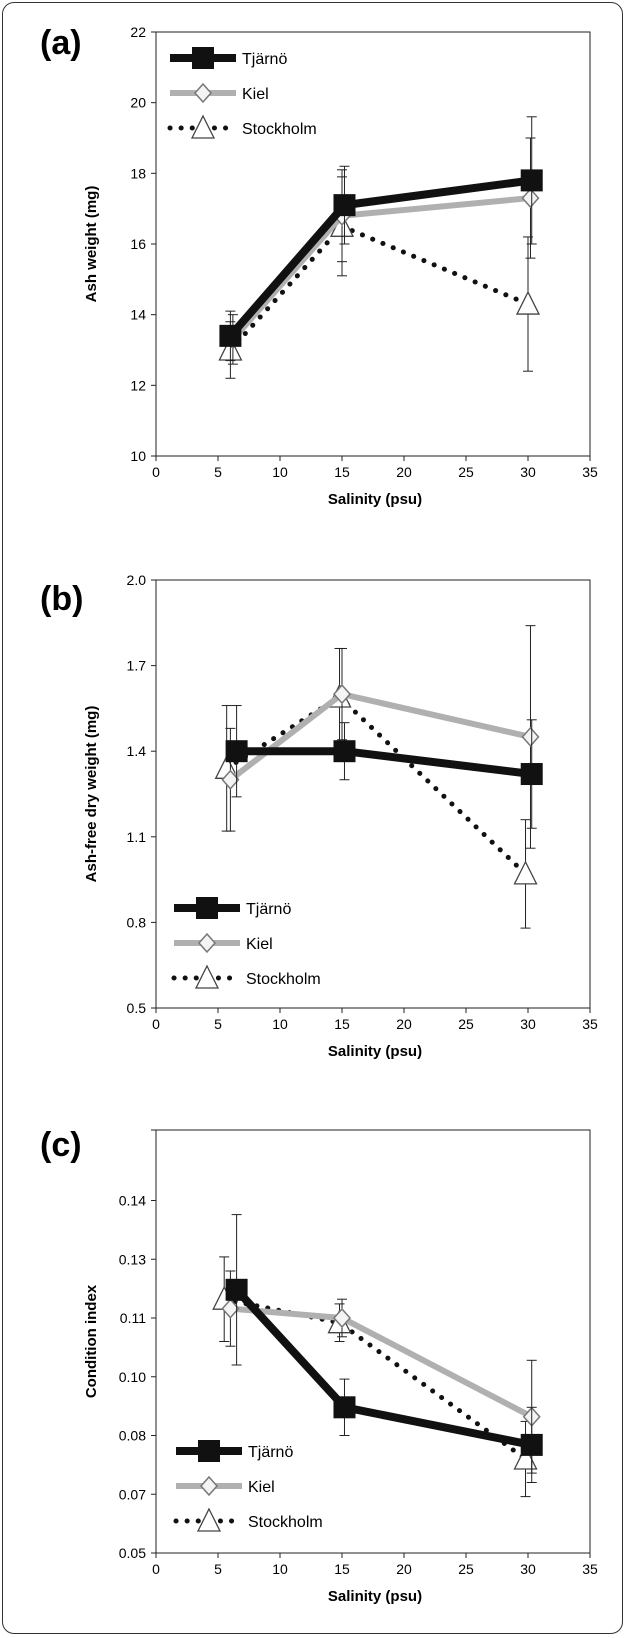 The image size is (627, 1638). What do you see at coordinates (132, 1436) in the screenshot?
I see `y-tick-label: 0.08` at bounding box center [132, 1436].